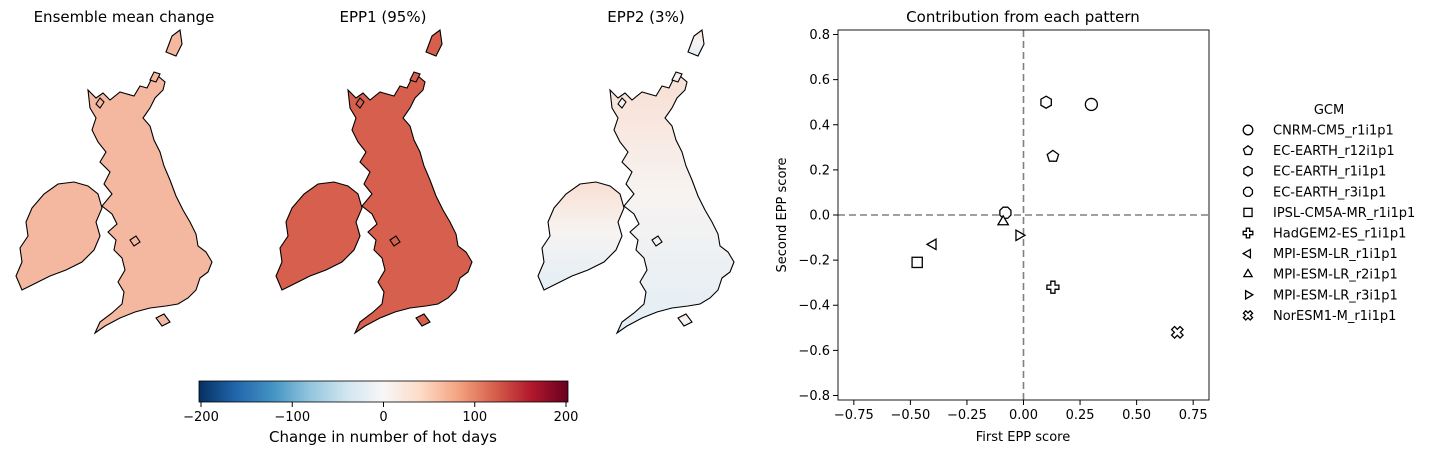 Image resolution: width=1440 pixels, height=454 pixels. Describe the element at coordinates (201, 417) in the screenshot. I see `colorbar-tick-label: −200` at that location.